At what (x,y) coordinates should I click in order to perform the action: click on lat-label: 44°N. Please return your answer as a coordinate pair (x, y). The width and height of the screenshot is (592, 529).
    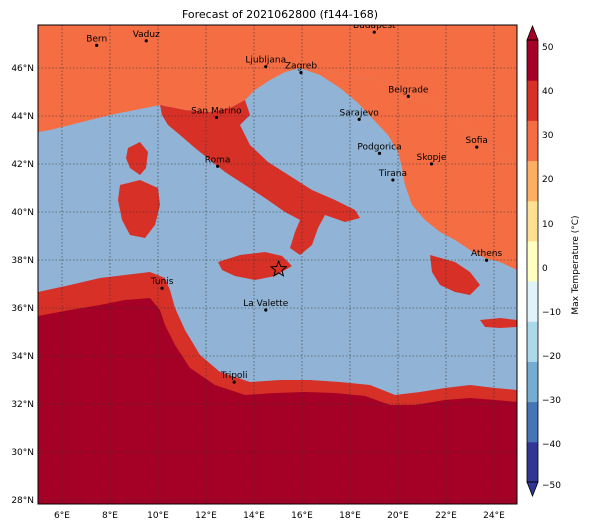
    Looking at the image, I should click on (22, 117).